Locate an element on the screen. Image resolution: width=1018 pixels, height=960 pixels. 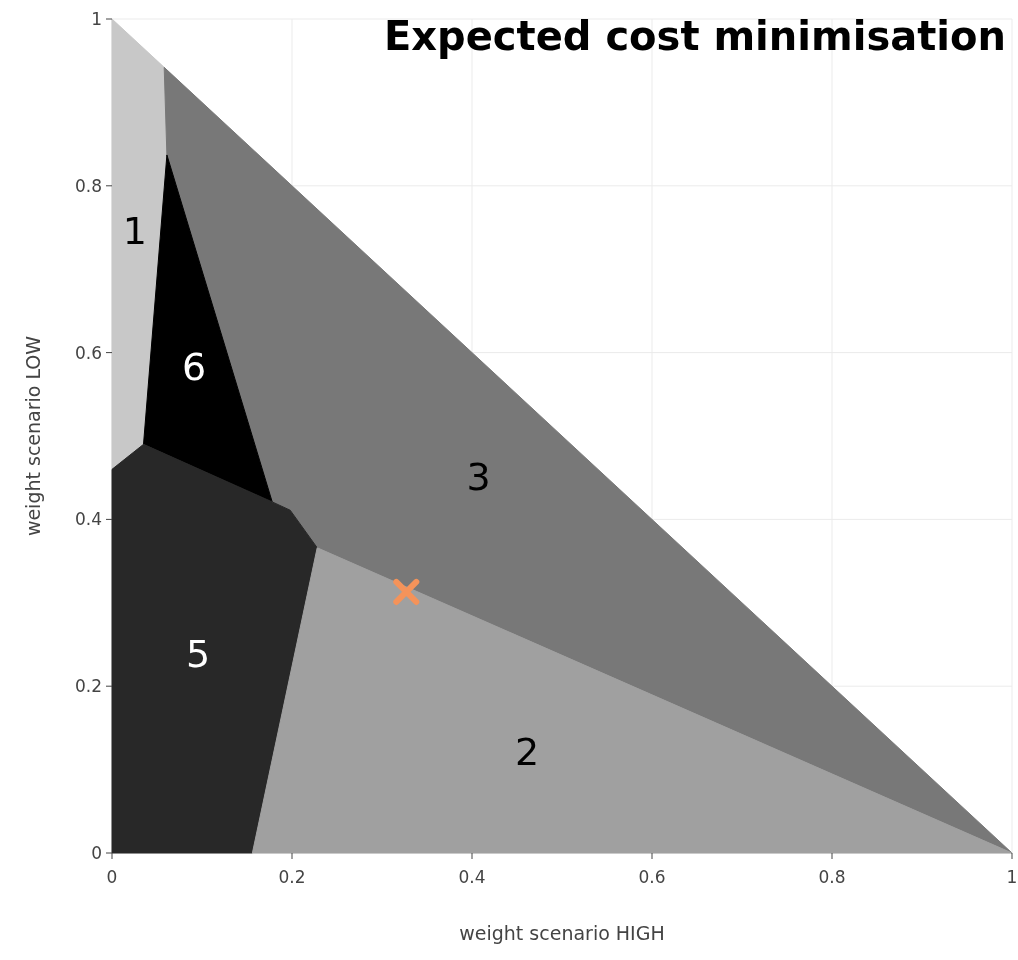
y-axis-title: weight scenario LOW is located at coordinates (33, 436).